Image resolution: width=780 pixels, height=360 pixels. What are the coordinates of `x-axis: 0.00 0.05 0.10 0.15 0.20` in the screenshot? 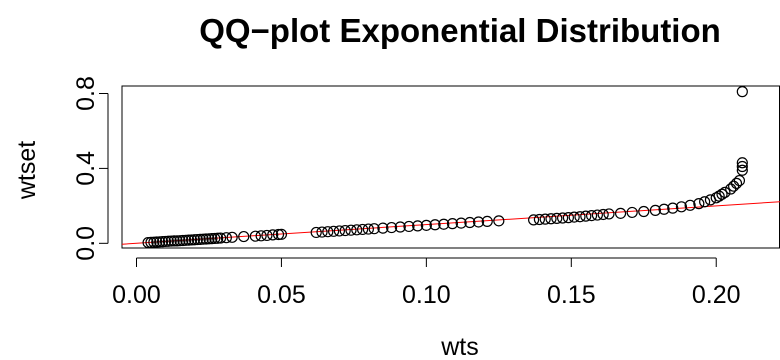 It's located at (426, 283).